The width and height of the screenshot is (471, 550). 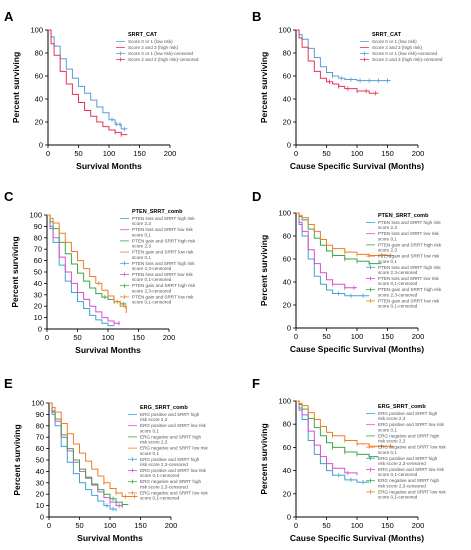 I want to click on legend-entry: ERG positive and SRRT high risk score 2,3, so click(x=170, y=417).